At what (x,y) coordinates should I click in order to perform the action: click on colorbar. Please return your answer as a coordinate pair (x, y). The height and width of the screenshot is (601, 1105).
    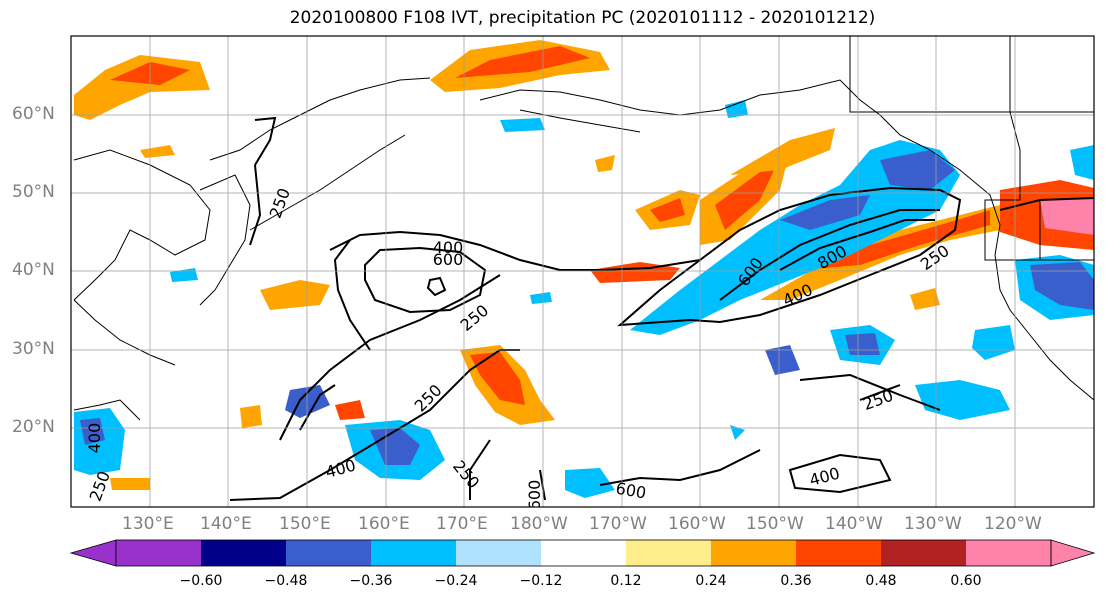
    Looking at the image, I should click on (582, 553).